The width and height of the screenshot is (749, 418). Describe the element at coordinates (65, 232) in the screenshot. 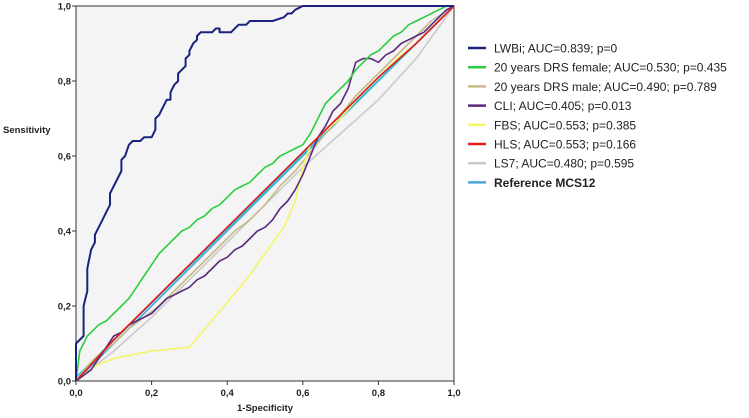

I see `y-tick-label: 0,4` at that location.